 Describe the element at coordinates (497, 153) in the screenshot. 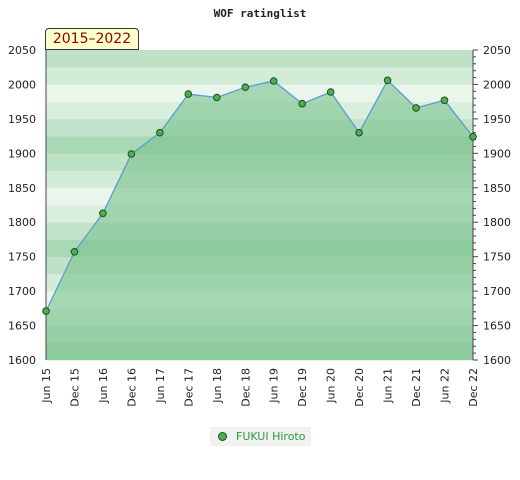

I see `y-tick-label-right-1900: 1900` at that location.